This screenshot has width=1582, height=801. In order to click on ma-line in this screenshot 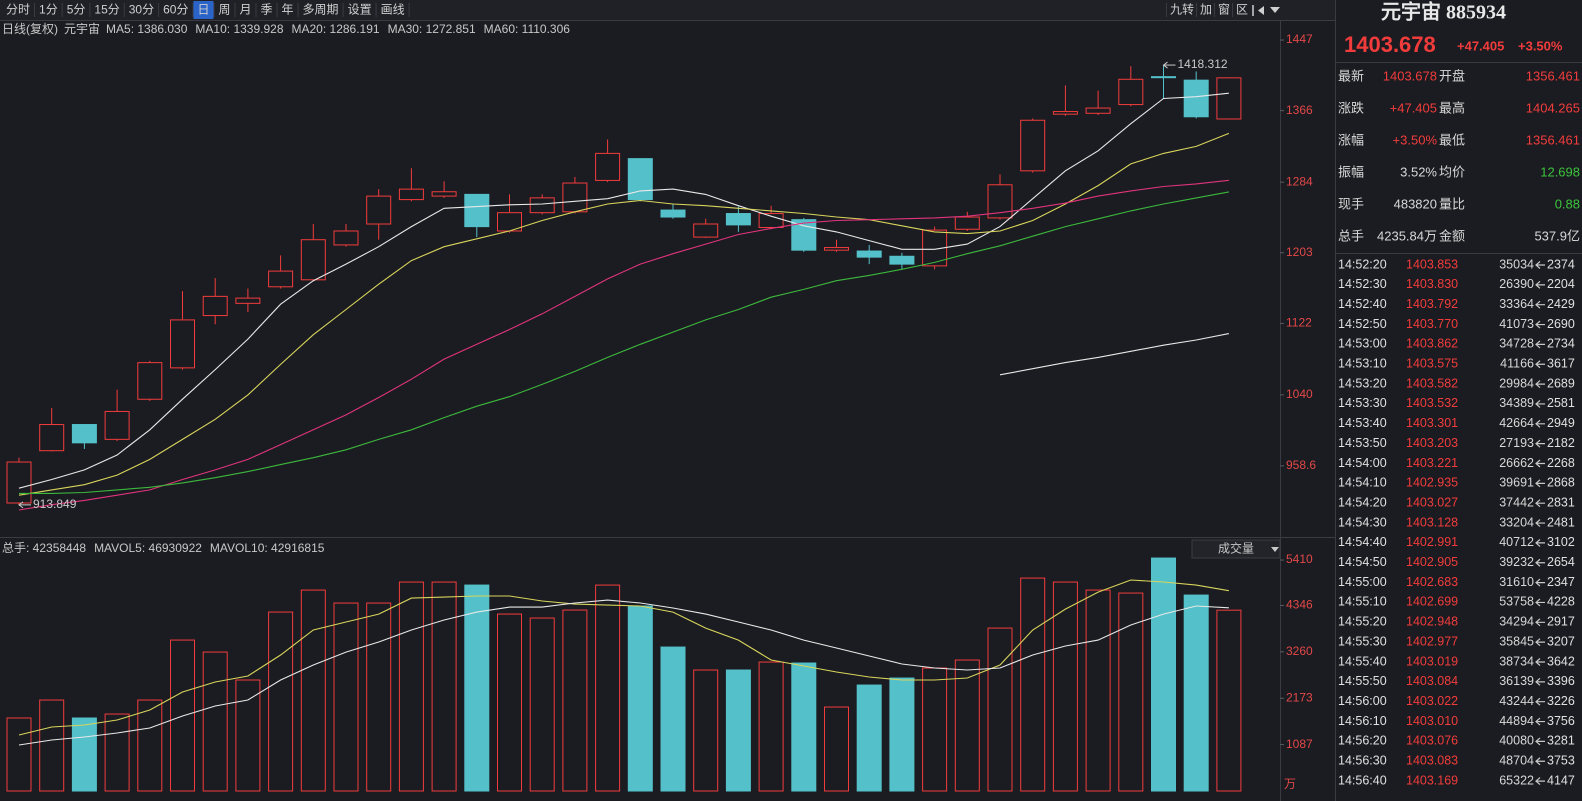, I will do `click(1114, 354)`.